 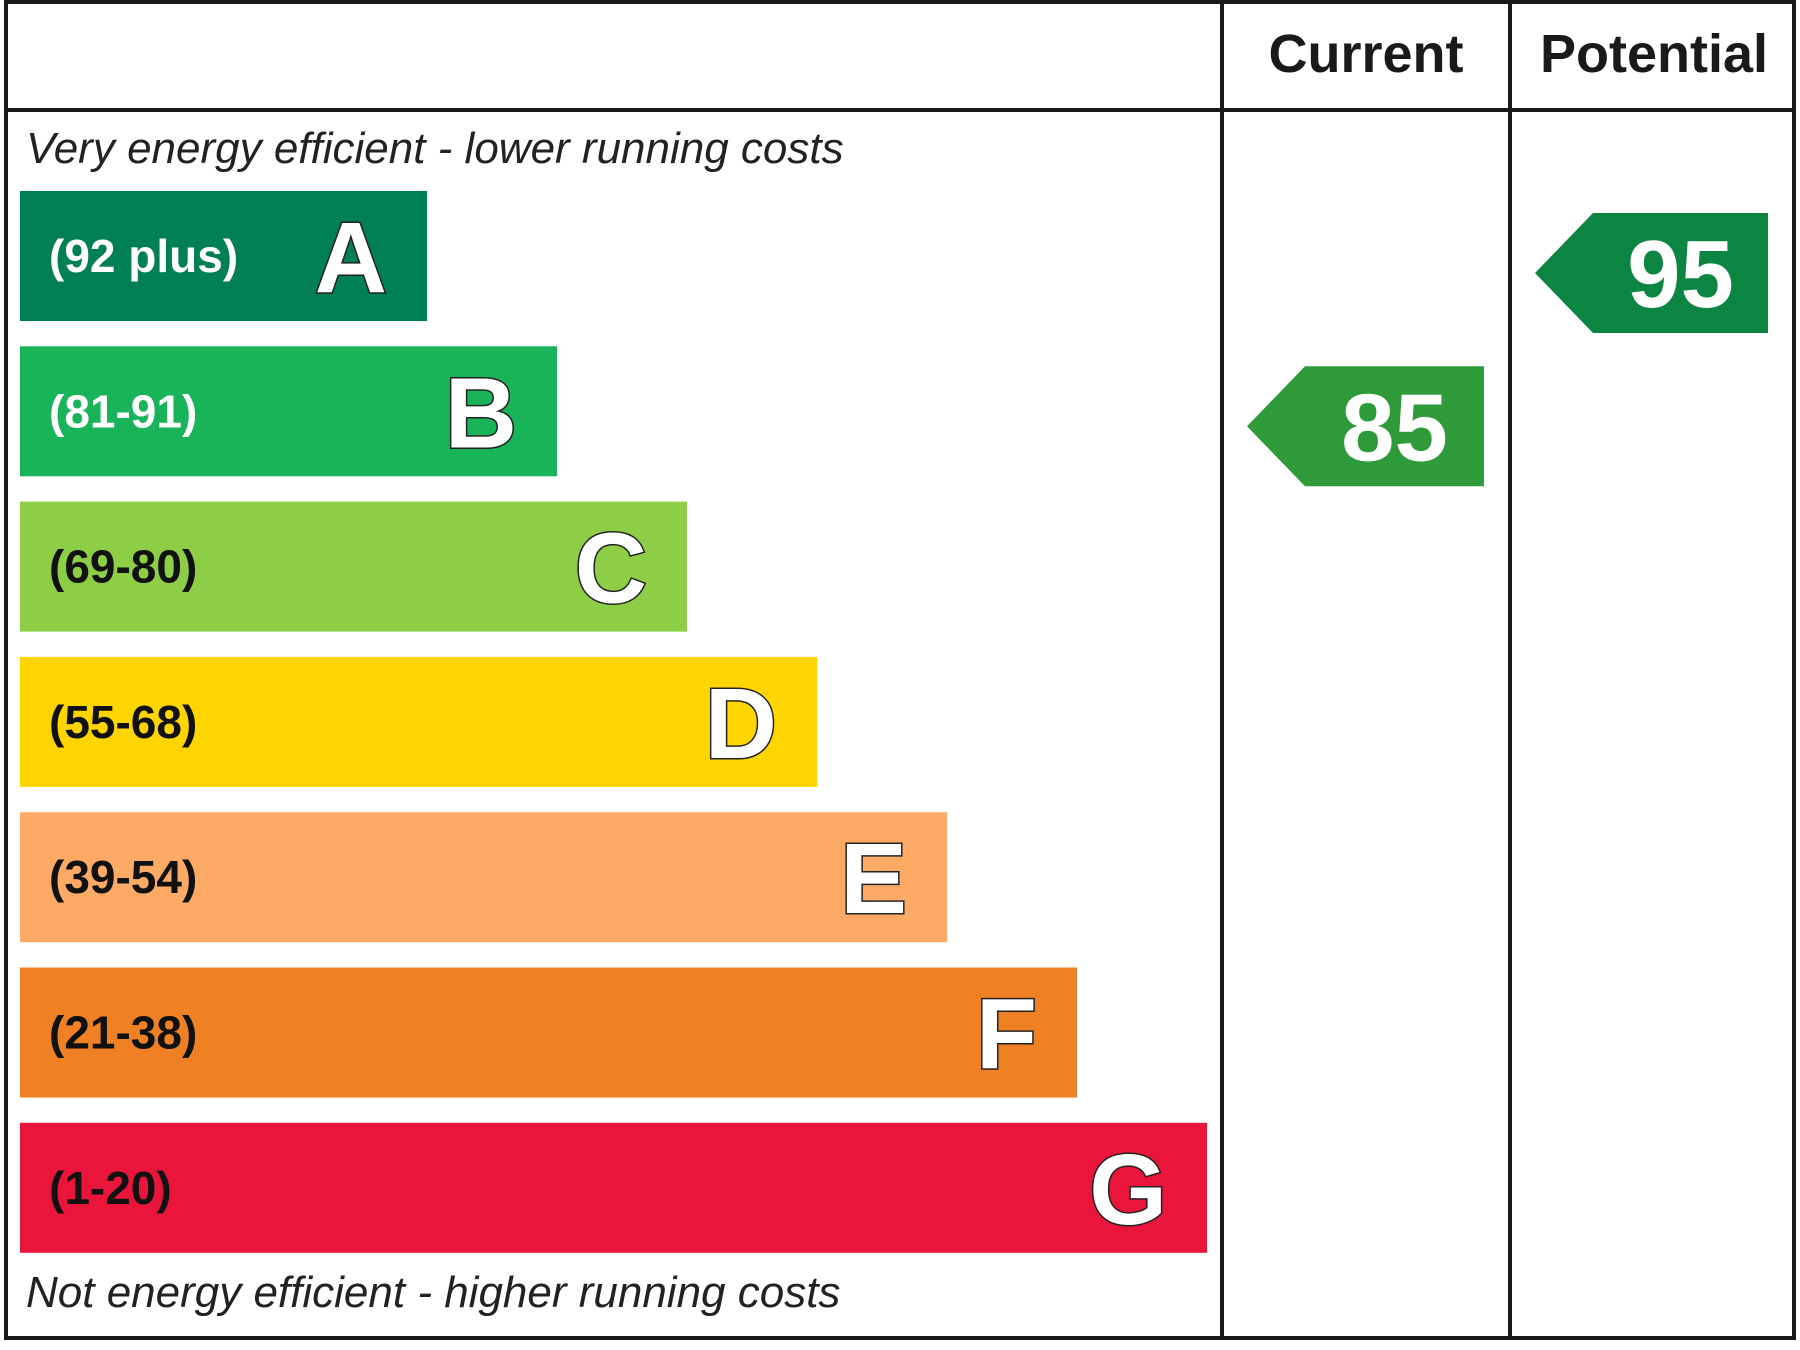 I want to click on band-b-letter: B, so click(x=481, y=413).